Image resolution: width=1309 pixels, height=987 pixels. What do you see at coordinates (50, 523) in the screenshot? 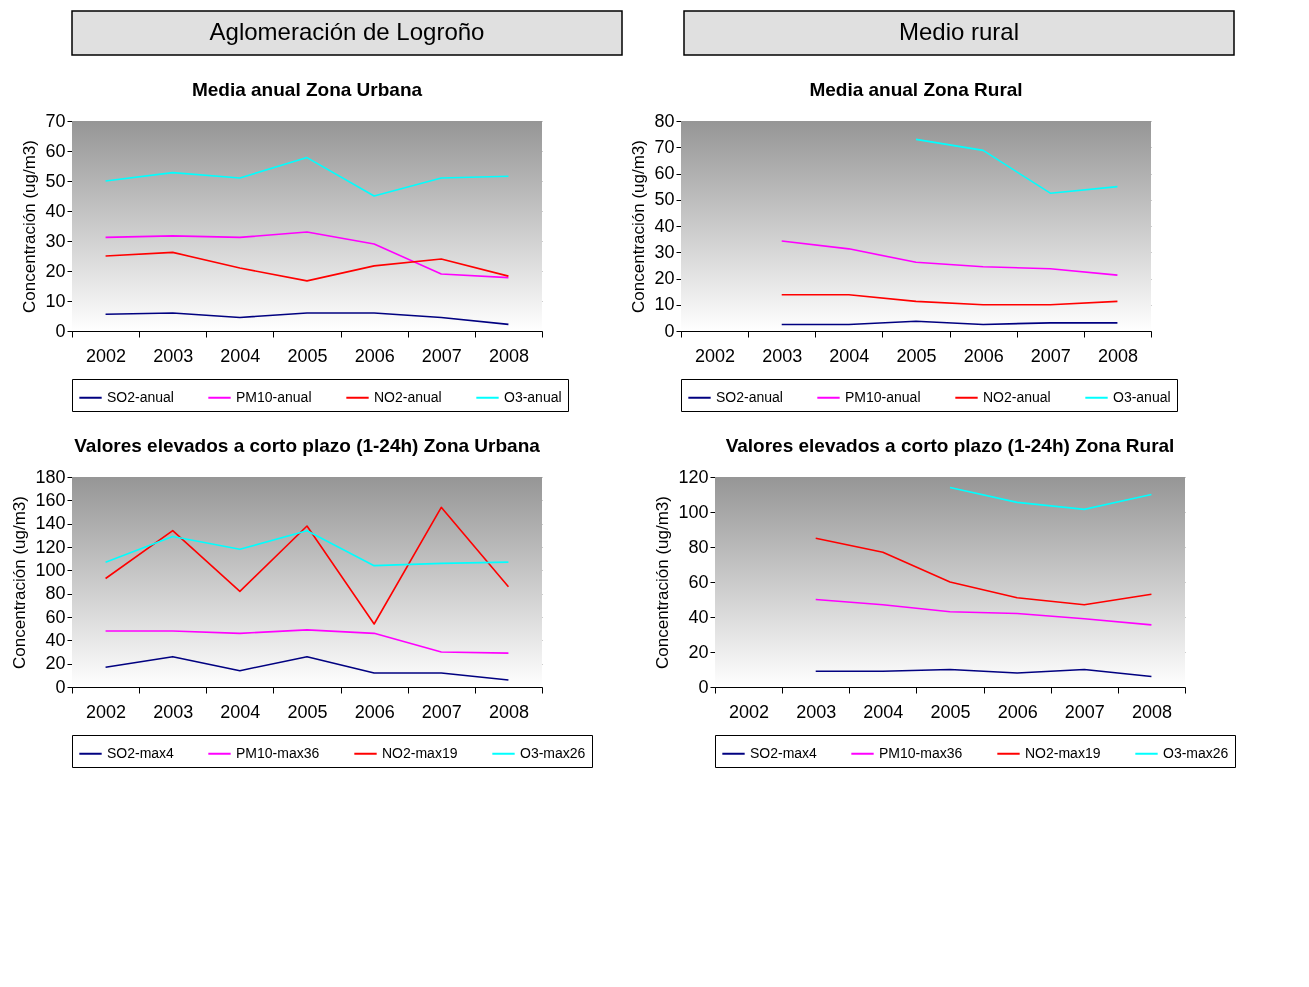
I see `y-tick-label: 140` at bounding box center [50, 523].